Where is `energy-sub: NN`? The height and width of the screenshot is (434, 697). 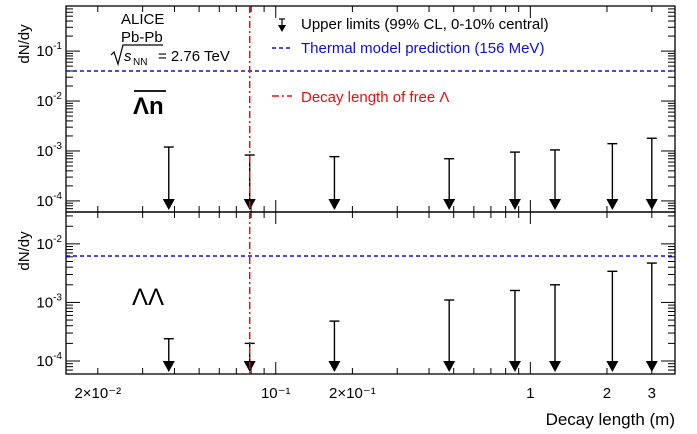
energy-sub: NN is located at coordinates (140, 62).